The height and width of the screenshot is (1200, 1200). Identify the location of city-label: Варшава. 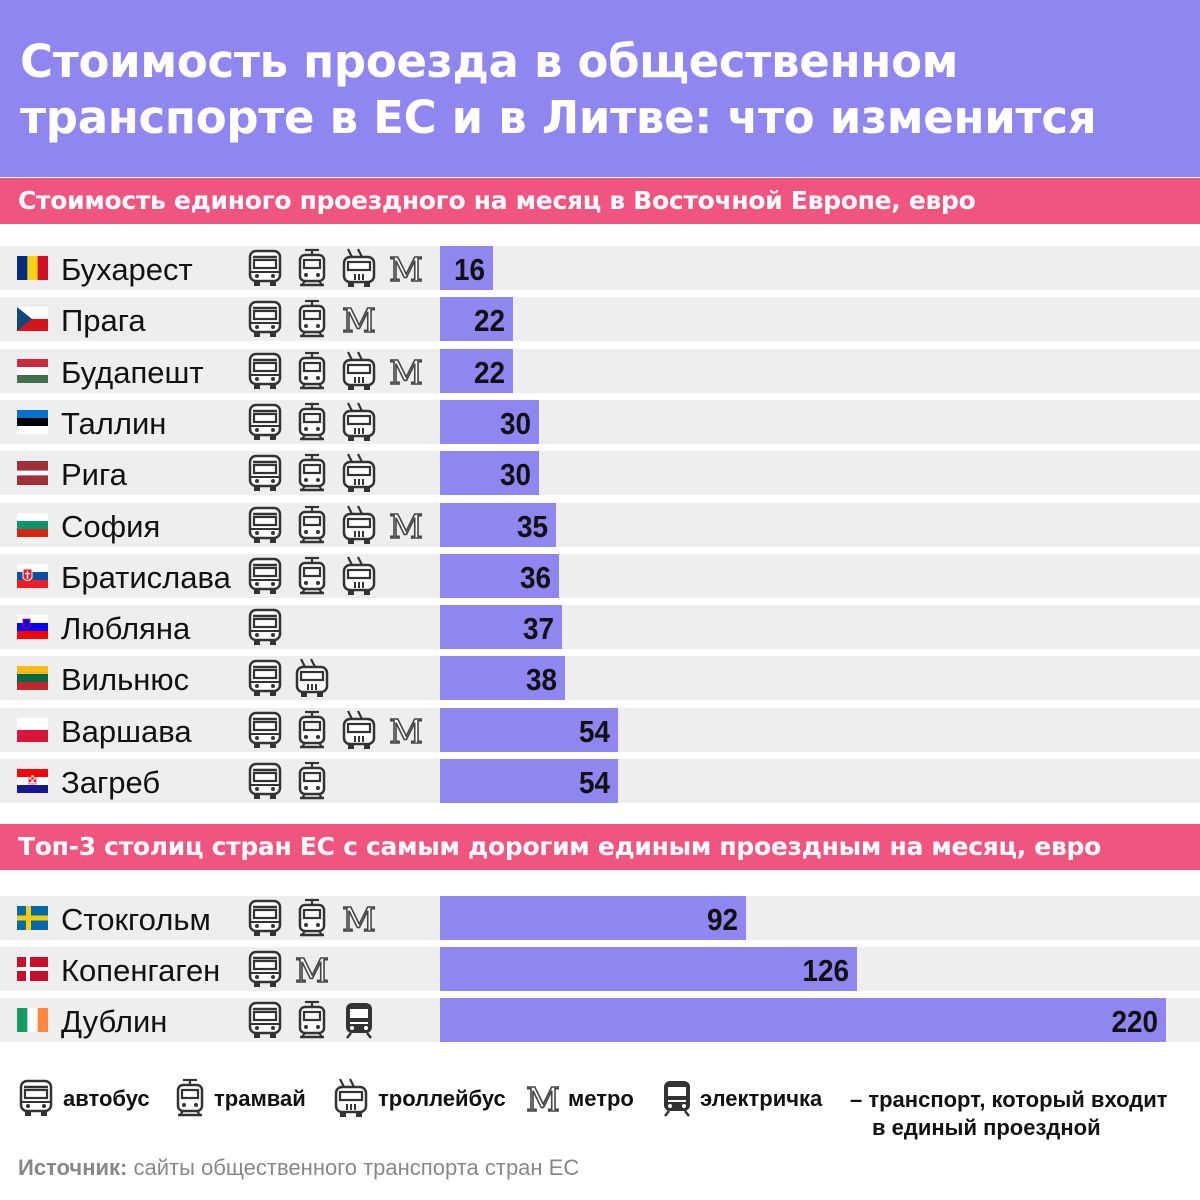
(126, 731).